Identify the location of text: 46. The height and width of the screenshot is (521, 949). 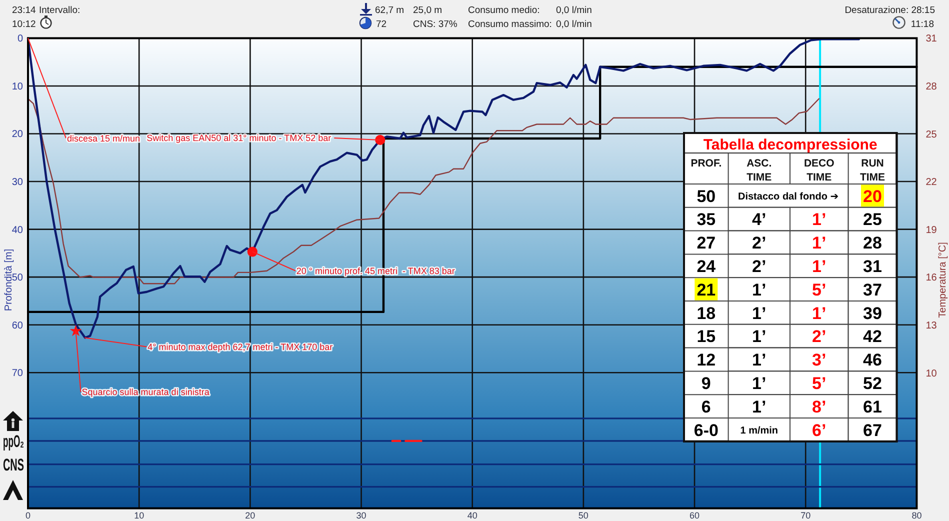
(872, 360).